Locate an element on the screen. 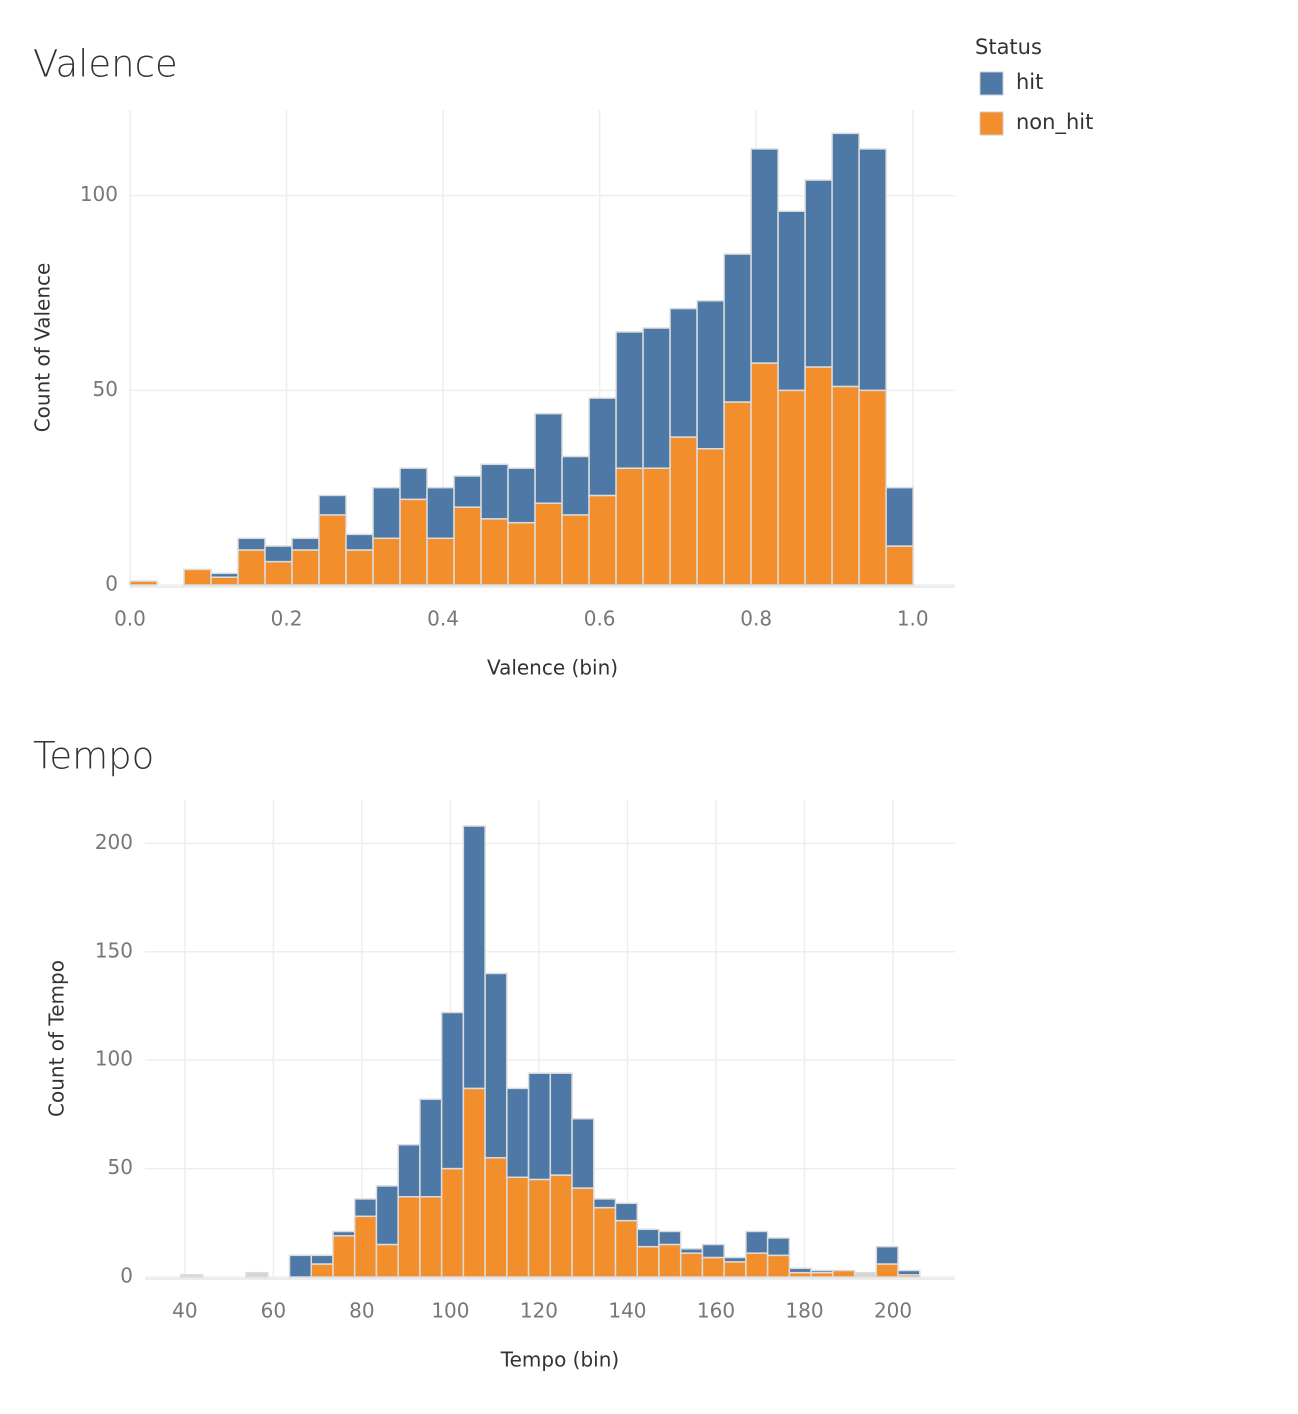 The height and width of the screenshot is (1414, 1298). x-tick-label: 120 is located at coordinates (539, 1311).